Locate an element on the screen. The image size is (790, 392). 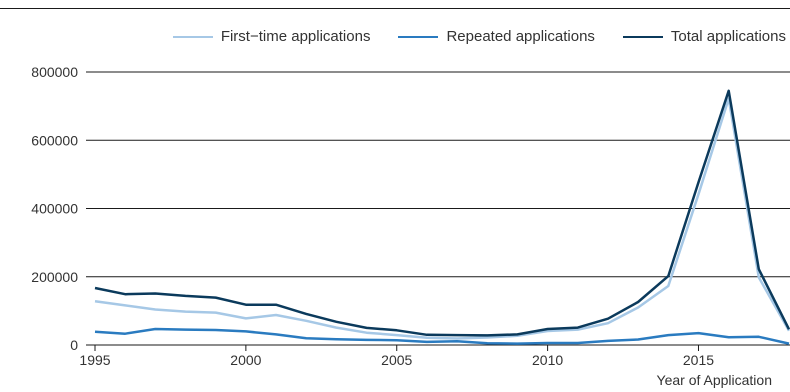
x-axis-ticks: 1995 2000 2005 2010 2015 is located at coordinates (396, 356).